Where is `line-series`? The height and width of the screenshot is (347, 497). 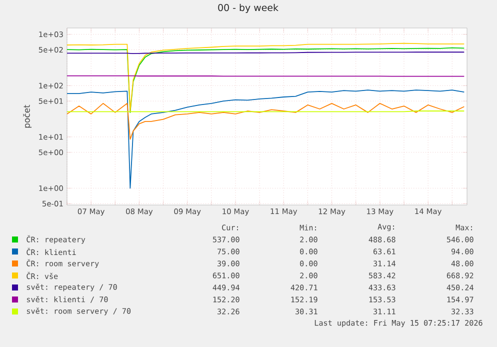 line-series is located at coordinates (266, 121).